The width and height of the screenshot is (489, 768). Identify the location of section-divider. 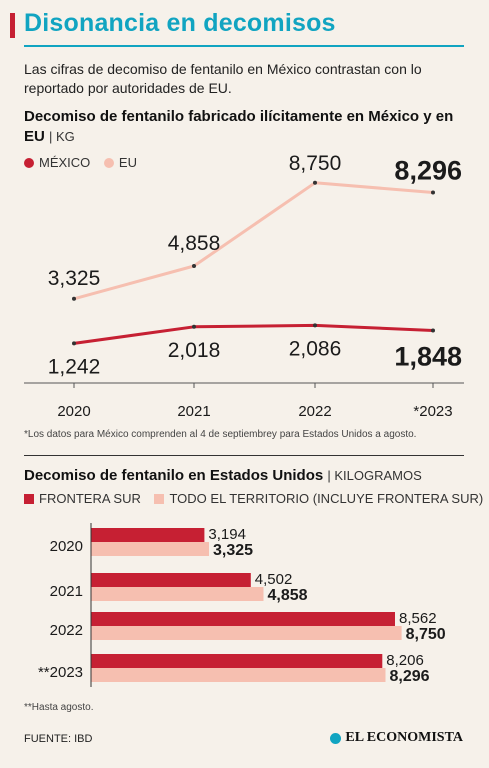
(244, 455).